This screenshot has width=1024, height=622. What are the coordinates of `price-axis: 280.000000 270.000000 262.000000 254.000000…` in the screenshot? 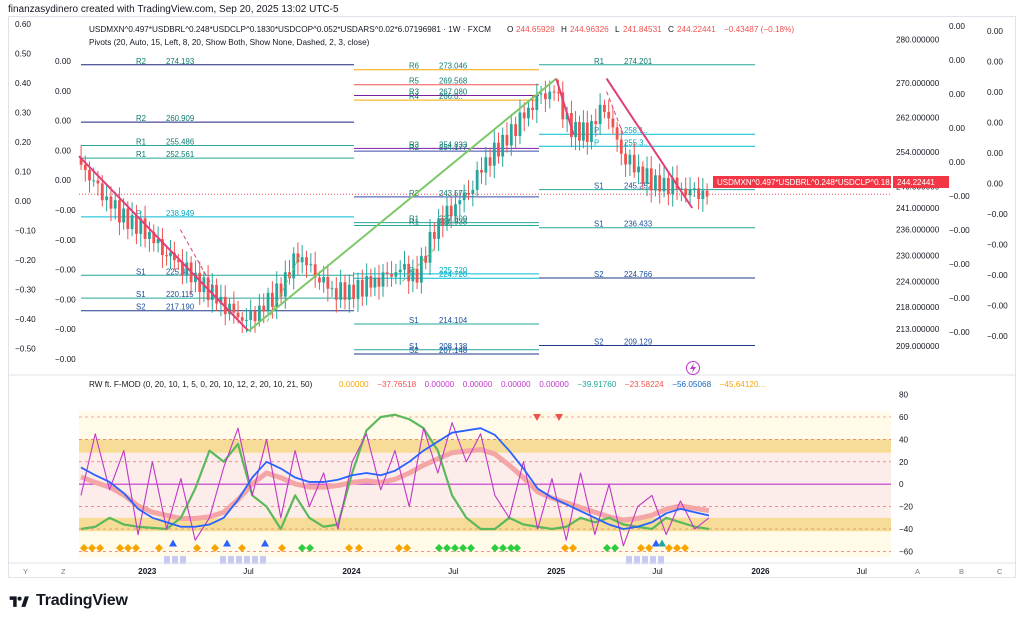 It's located at (918, 193).